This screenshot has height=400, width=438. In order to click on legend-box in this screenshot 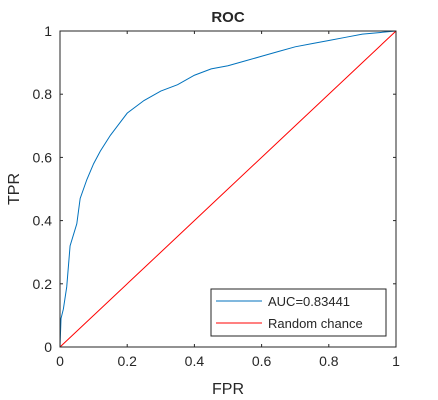, I will do `click(298, 312)`.